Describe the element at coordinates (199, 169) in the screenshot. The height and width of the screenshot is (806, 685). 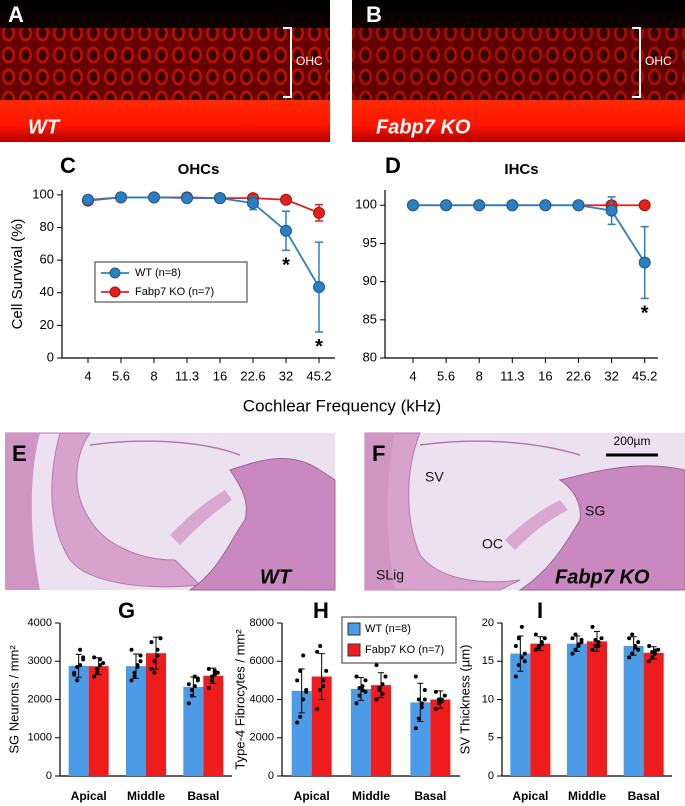
I see `chart-title: OHCs` at that location.